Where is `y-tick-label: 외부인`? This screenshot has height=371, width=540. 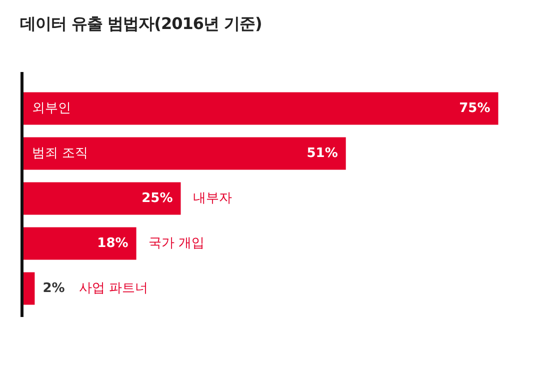
y-tick-label: 외부인 is located at coordinates (51, 108).